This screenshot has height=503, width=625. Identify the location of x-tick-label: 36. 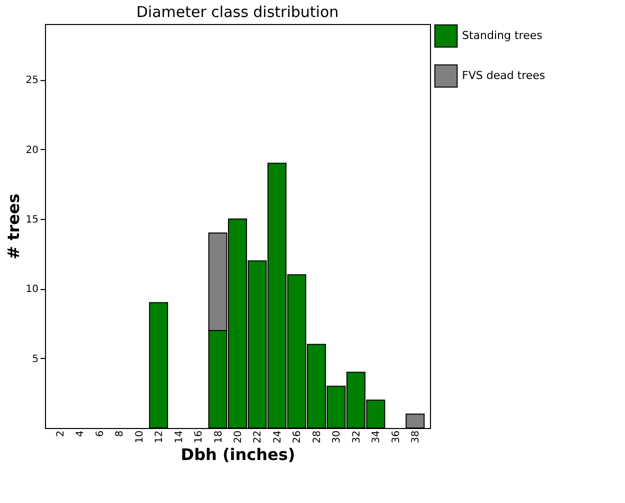
(396, 437).